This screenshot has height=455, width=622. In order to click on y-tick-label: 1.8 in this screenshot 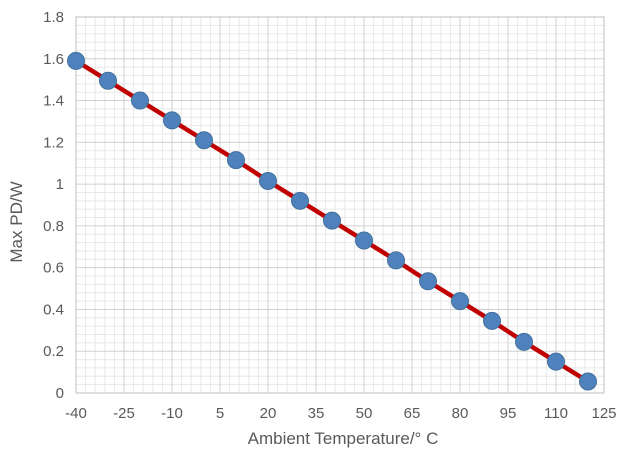, I will do `click(53, 17)`.